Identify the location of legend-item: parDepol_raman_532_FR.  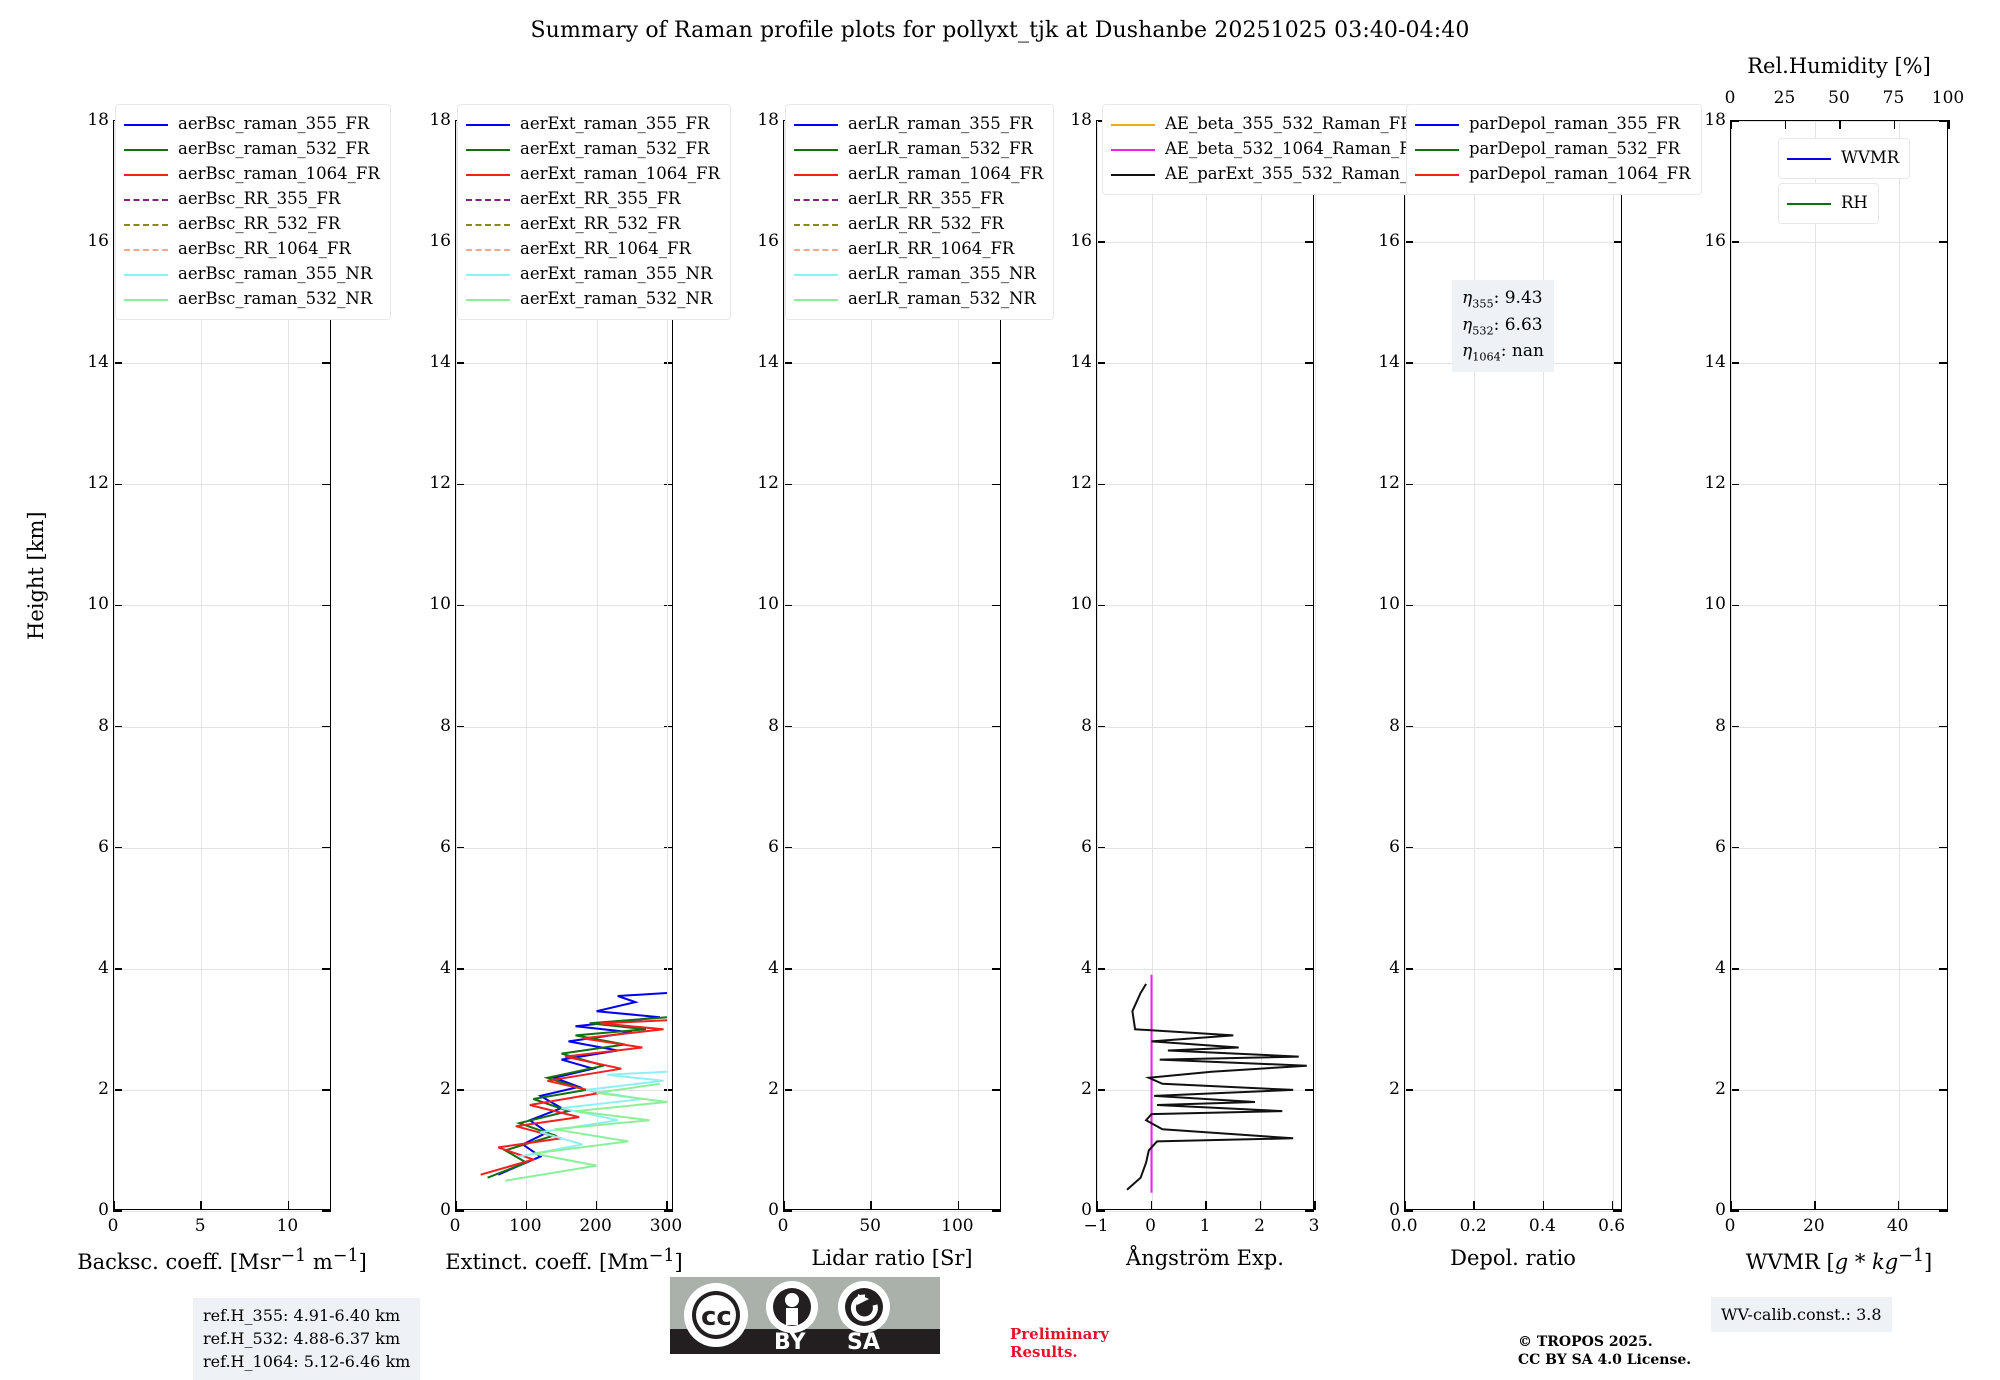
(1553, 149).